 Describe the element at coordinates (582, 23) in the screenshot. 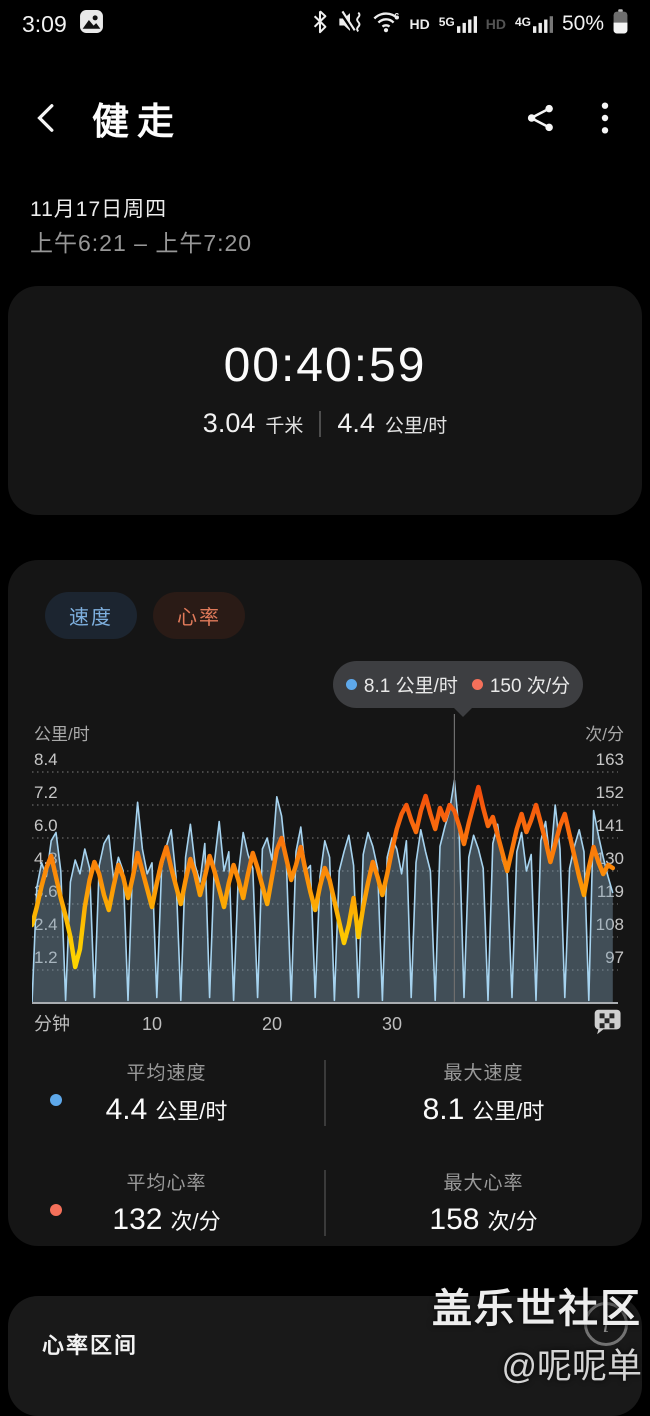

I see `battery-percent: 50%` at that location.